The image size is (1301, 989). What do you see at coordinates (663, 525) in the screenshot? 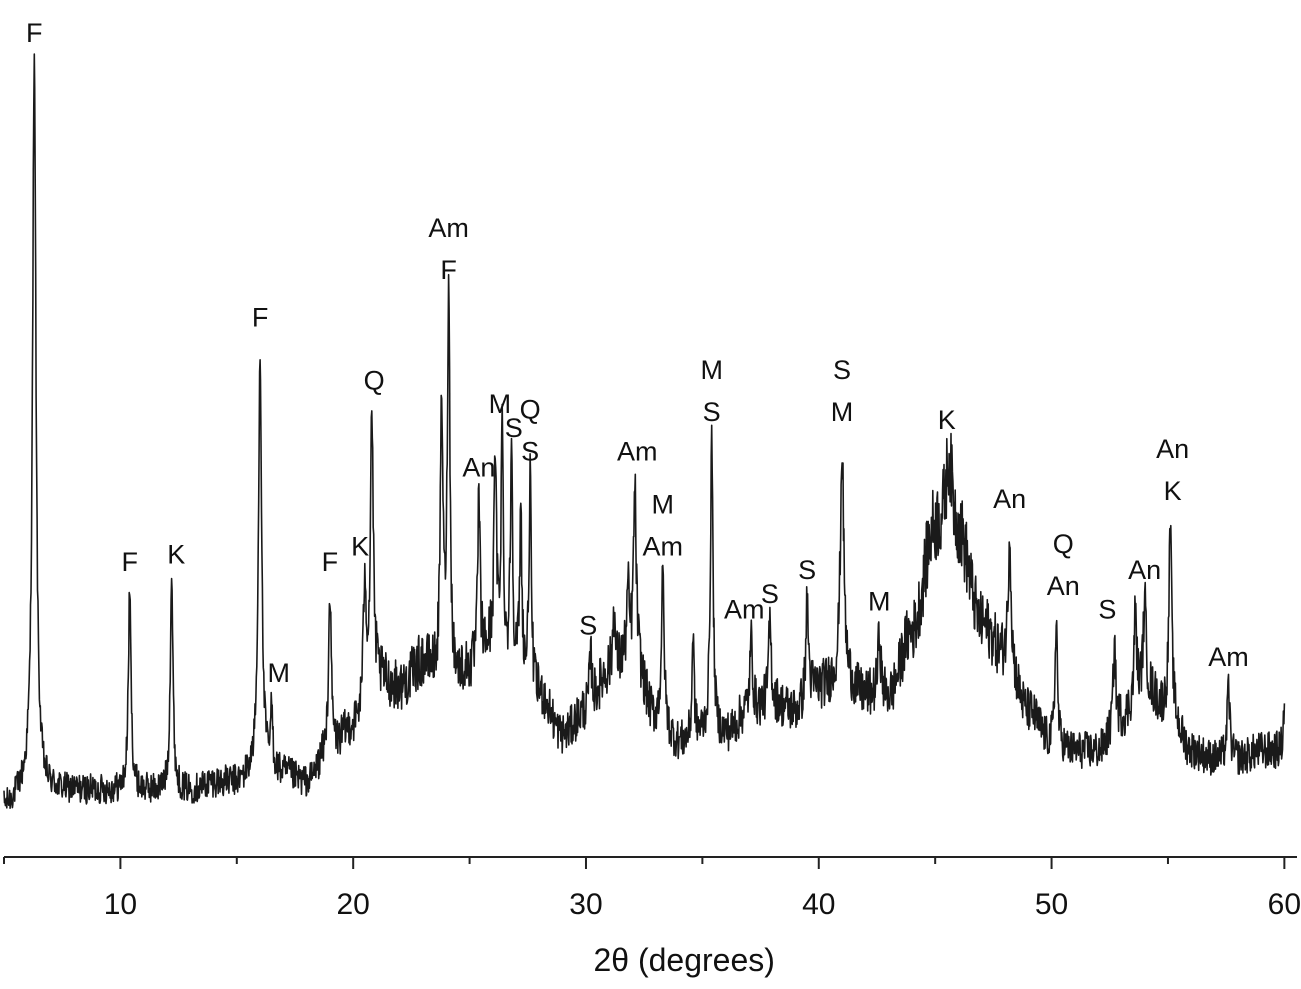
I see `peak-label-15: M Am` at bounding box center [663, 525].